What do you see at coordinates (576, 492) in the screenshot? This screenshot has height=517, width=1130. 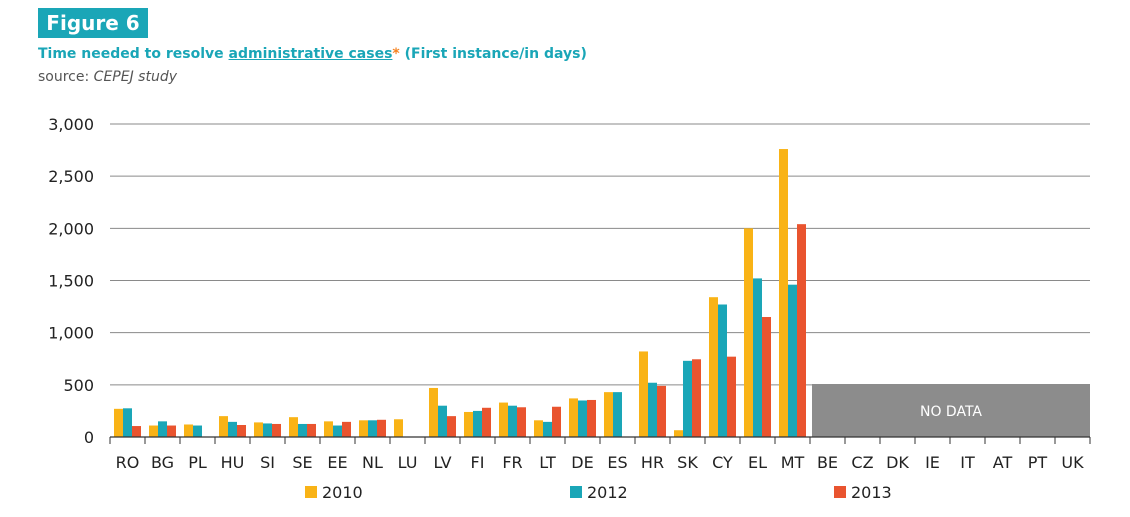 I see `legend-swatch-2012` at bounding box center [576, 492].